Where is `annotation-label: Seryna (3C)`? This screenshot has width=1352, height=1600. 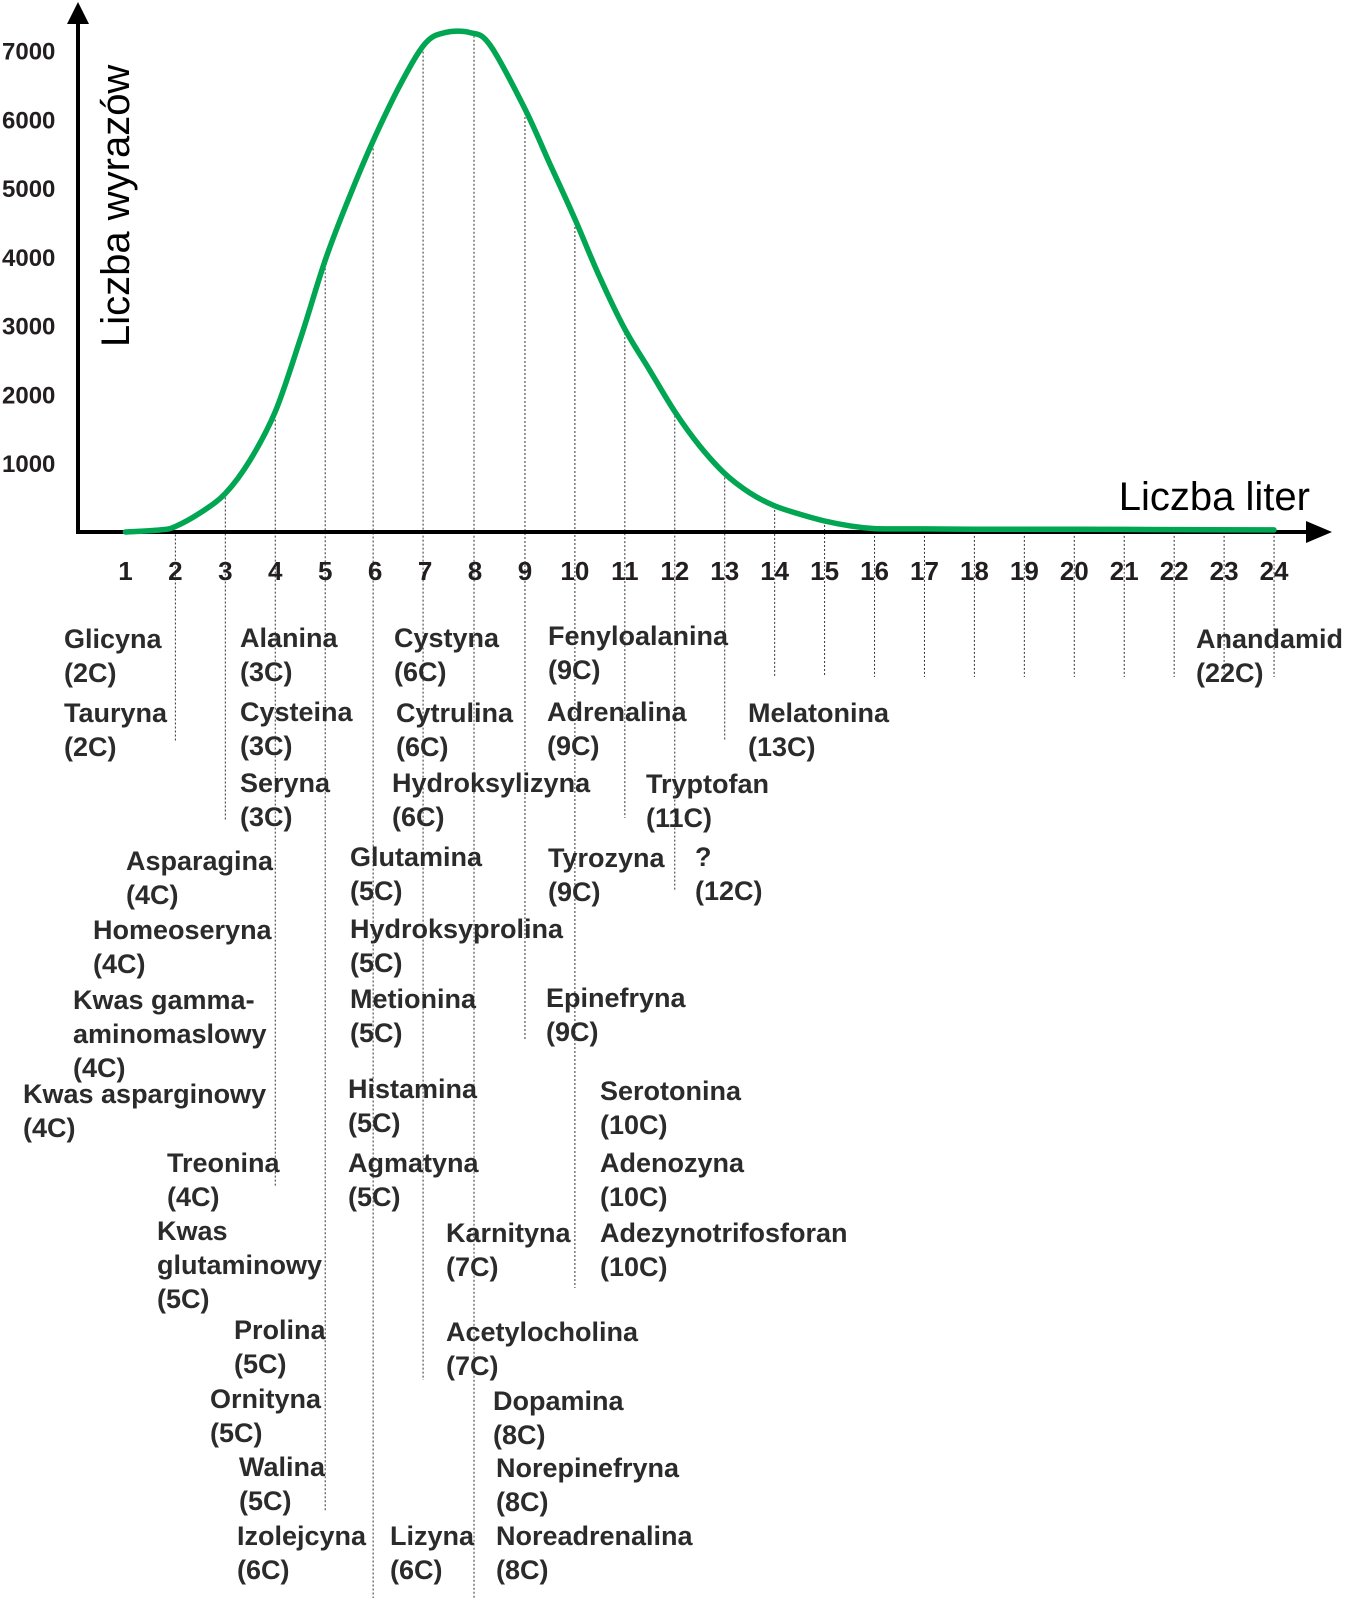 annotation-label: Seryna (3C) is located at coordinates (285, 800).